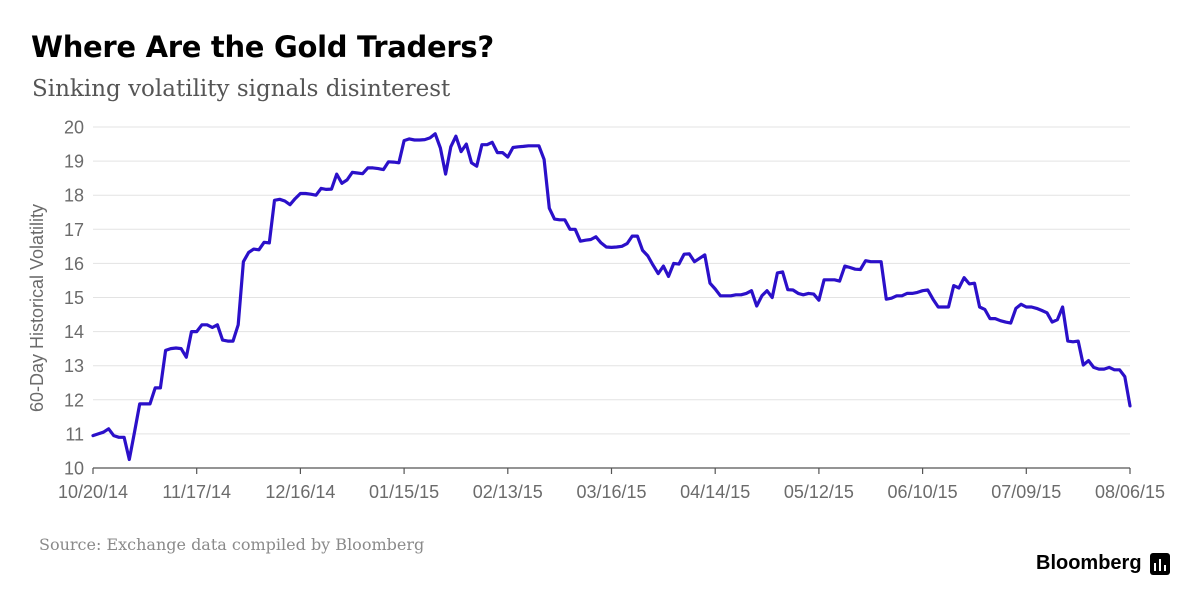  Describe the element at coordinates (74, 400) in the screenshot. I see `y-tick-label: 12` at that location.